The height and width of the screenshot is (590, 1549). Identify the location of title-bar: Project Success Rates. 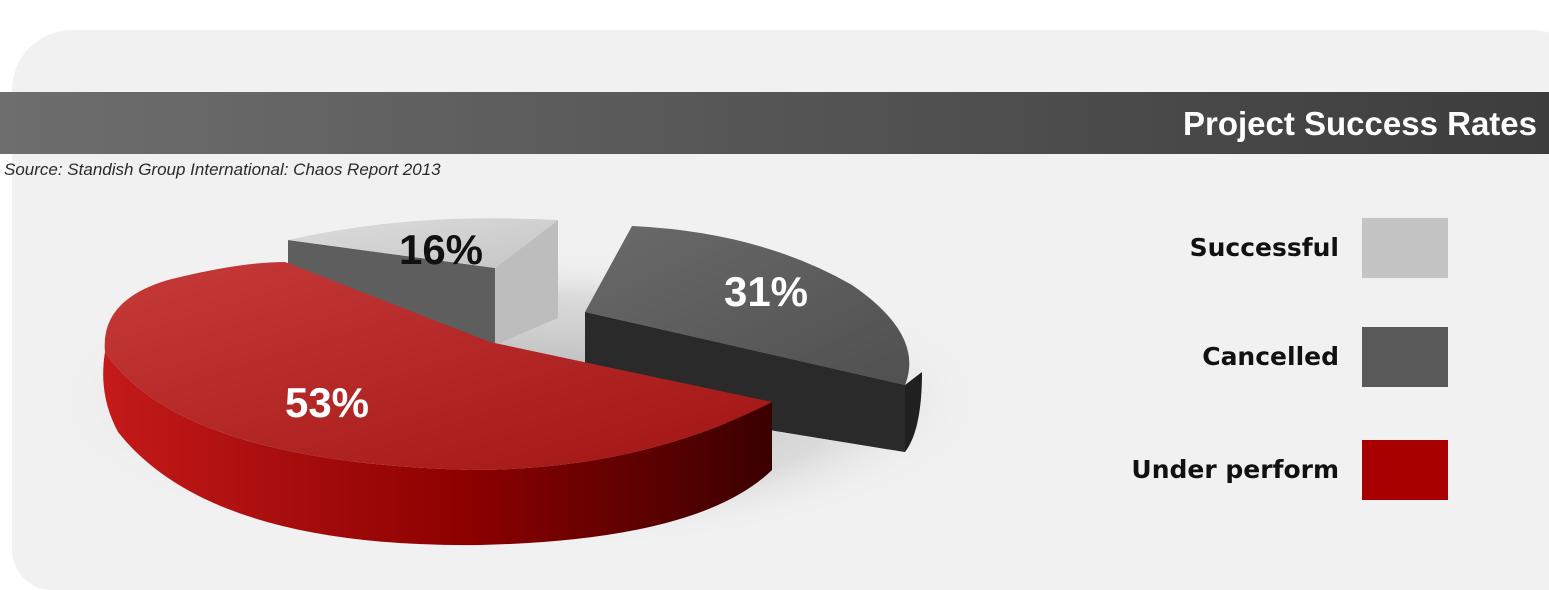
(774, 123).